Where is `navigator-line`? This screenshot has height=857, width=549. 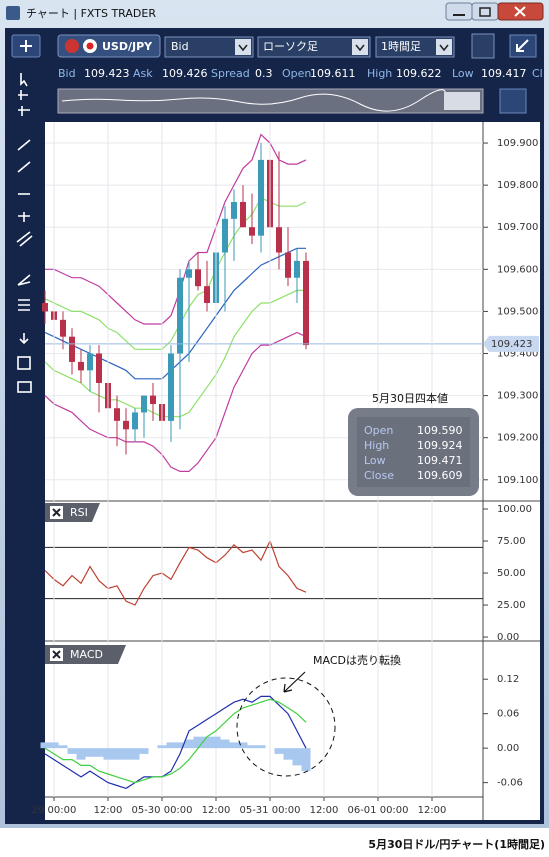
navigator-line is located at coordinates (254, 100).